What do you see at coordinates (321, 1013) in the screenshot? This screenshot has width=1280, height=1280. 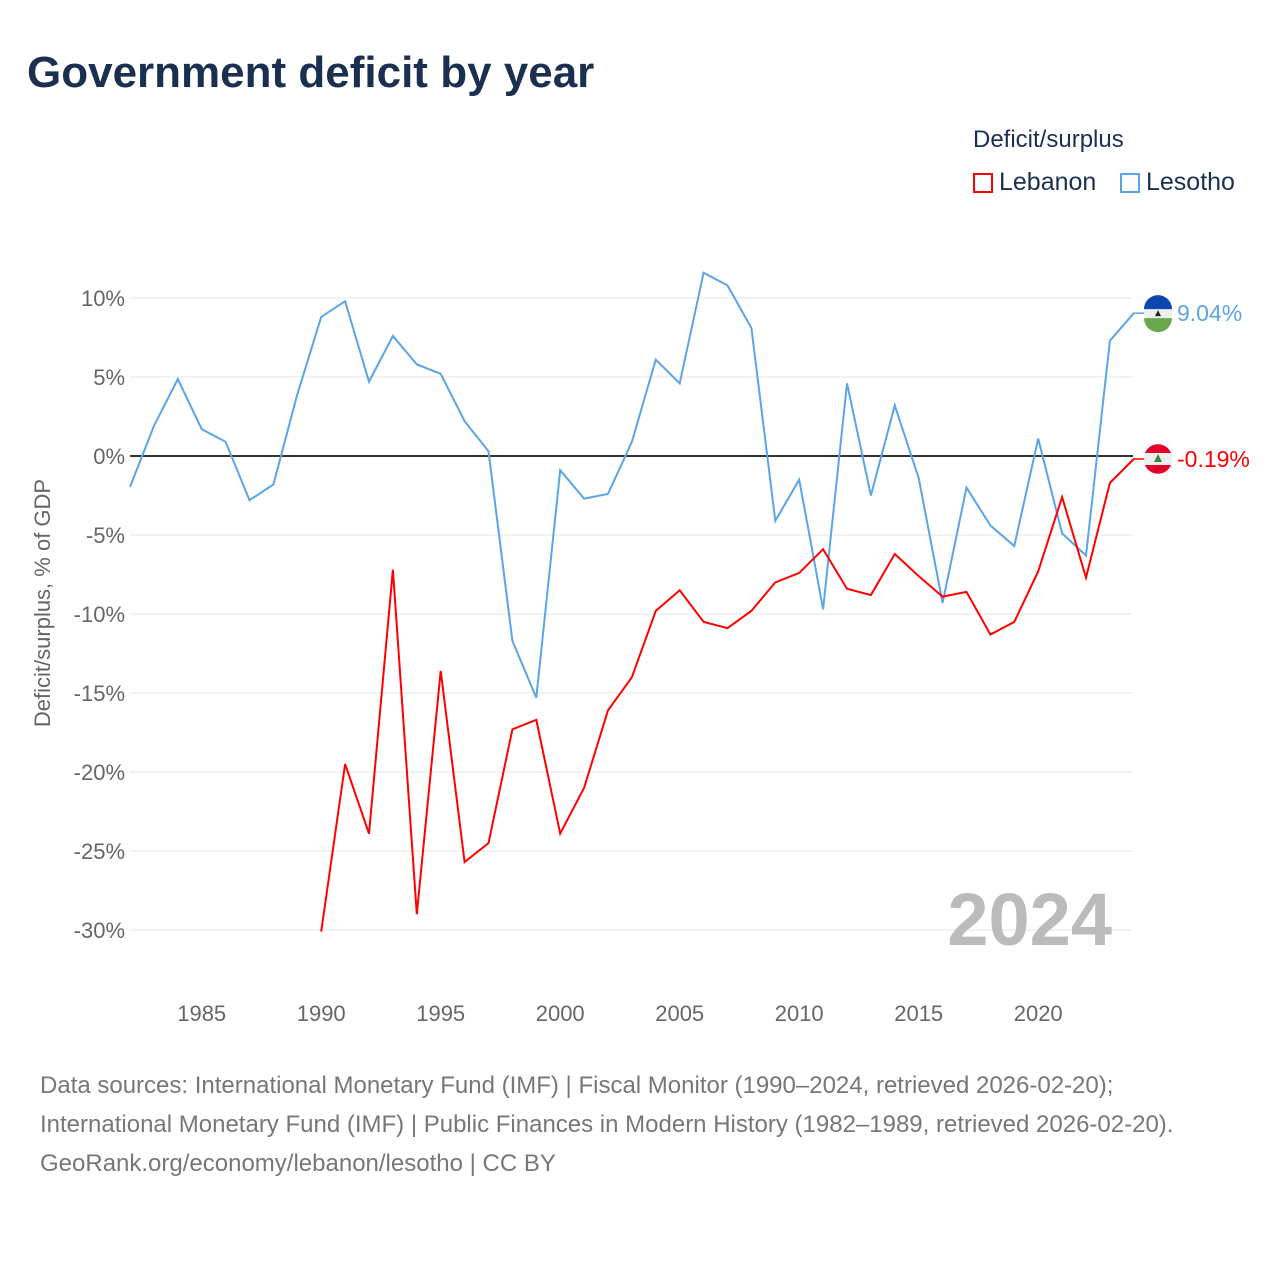 I see `x-tick-label: 1990` at bounding box center [321, 1013].